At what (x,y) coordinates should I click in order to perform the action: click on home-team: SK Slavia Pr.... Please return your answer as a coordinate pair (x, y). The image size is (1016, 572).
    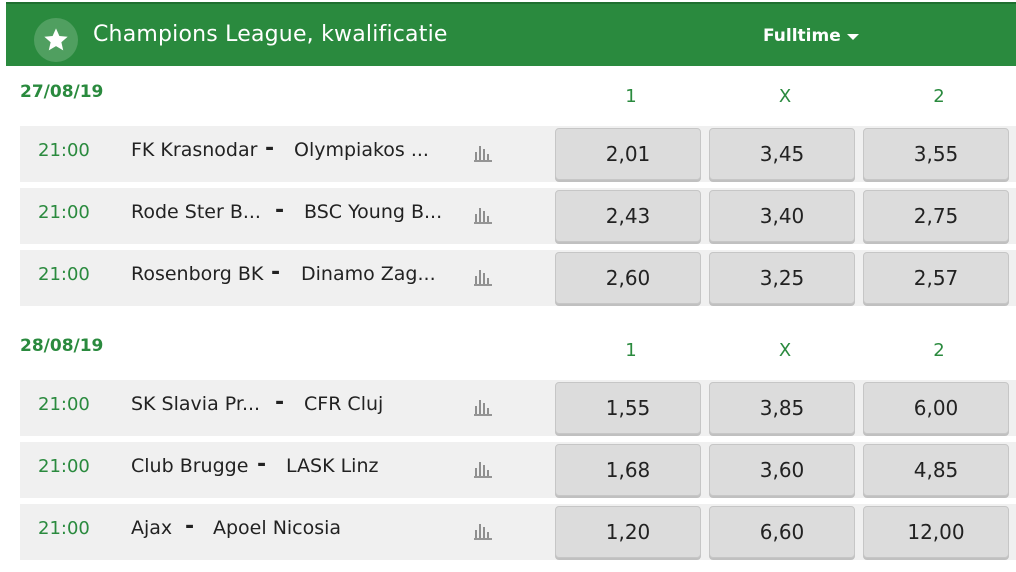
    Looking at the image, I should click on (196, 404).